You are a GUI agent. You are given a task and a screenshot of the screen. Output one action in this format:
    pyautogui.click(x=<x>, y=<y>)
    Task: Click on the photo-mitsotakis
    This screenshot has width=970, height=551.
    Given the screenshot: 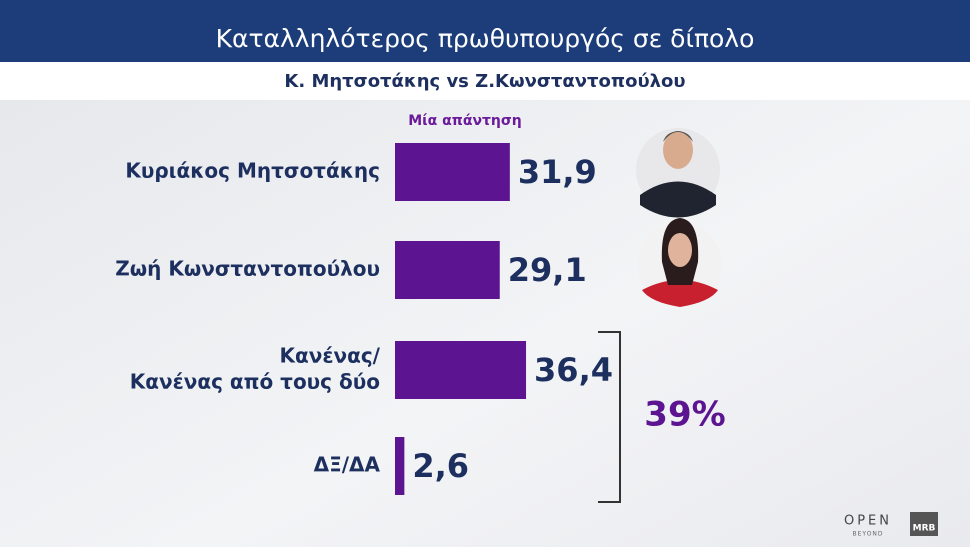 What is the action you would take?
    pyautogui.click(x=678, y=173)
    